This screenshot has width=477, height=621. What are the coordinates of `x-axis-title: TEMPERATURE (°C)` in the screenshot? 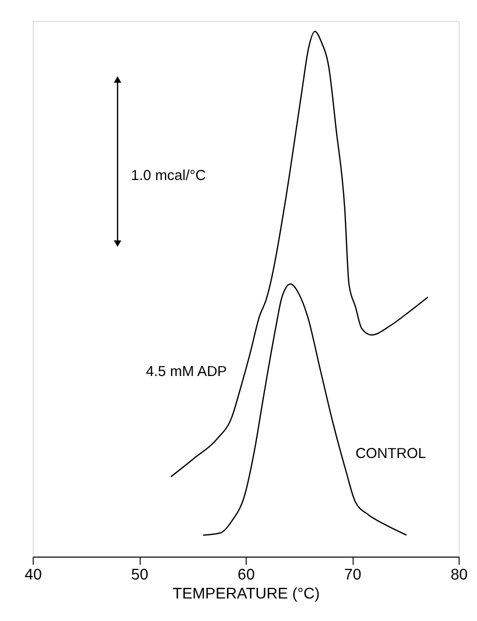 It's located at (246, 594).